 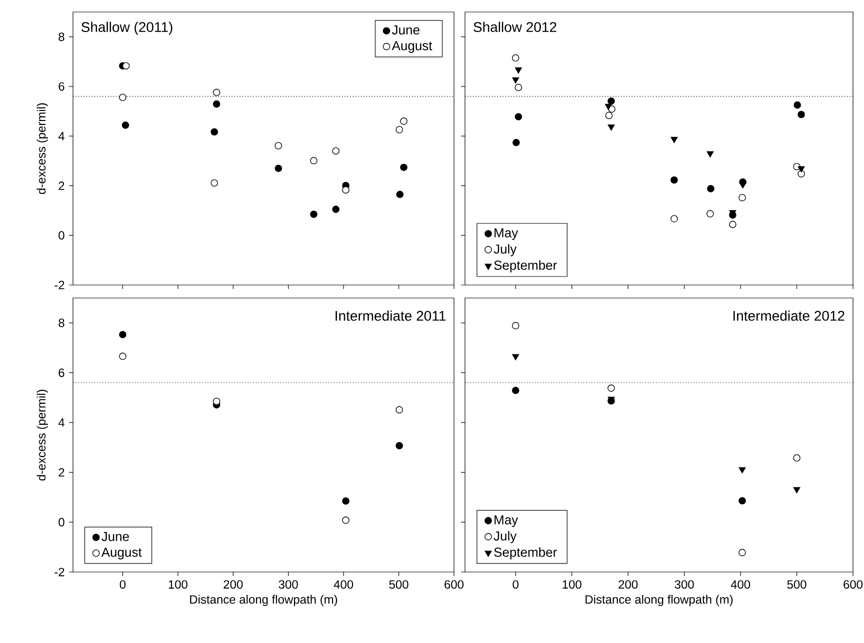 I want to click on text: Shallow (2011), so click(x=126, y=28).